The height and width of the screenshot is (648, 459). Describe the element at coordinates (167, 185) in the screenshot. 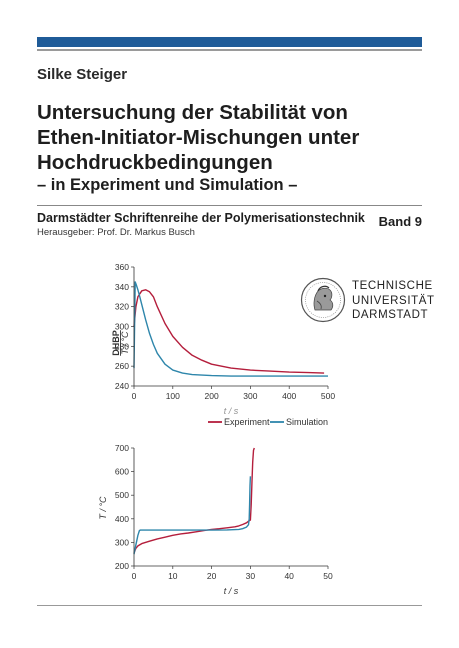

I see `book-subtitle: – in Experiment und Simulation –` at that location.